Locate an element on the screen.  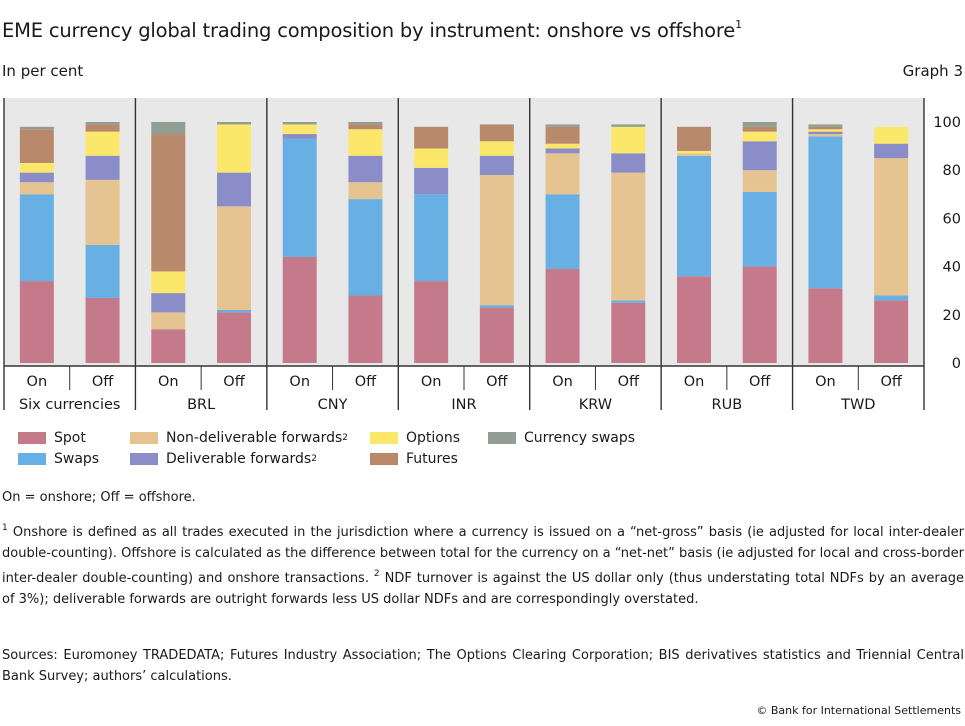
legend-swatch-cswaps is located at coordinates (502, 438).